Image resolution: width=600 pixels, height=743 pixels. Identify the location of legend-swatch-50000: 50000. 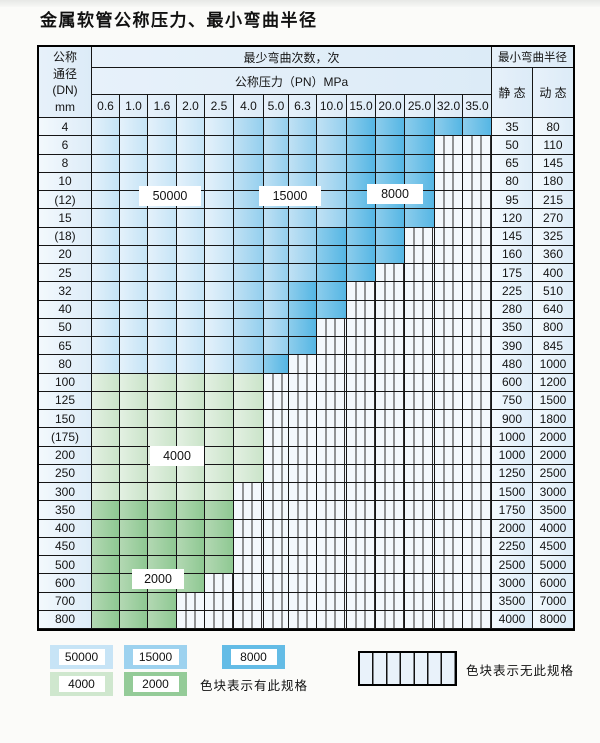
(81, 657).